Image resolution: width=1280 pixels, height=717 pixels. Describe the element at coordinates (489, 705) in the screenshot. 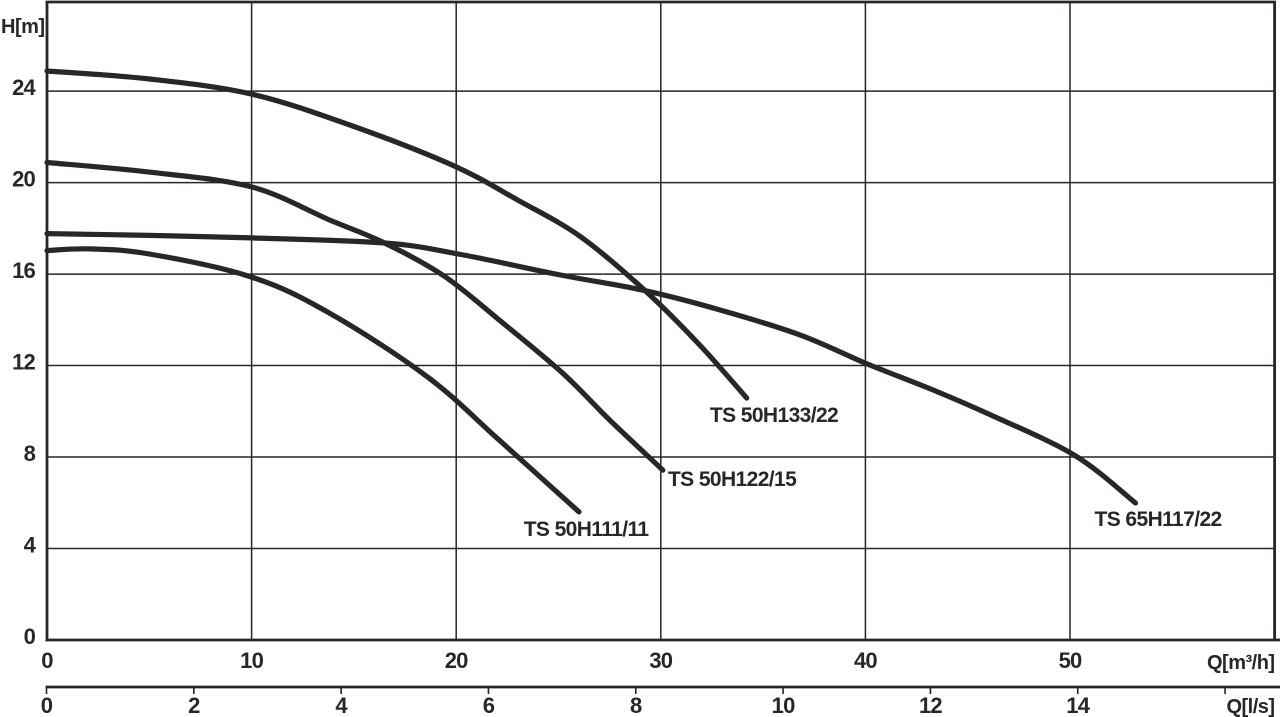

I see `x2-tick-label: 6` at that location.